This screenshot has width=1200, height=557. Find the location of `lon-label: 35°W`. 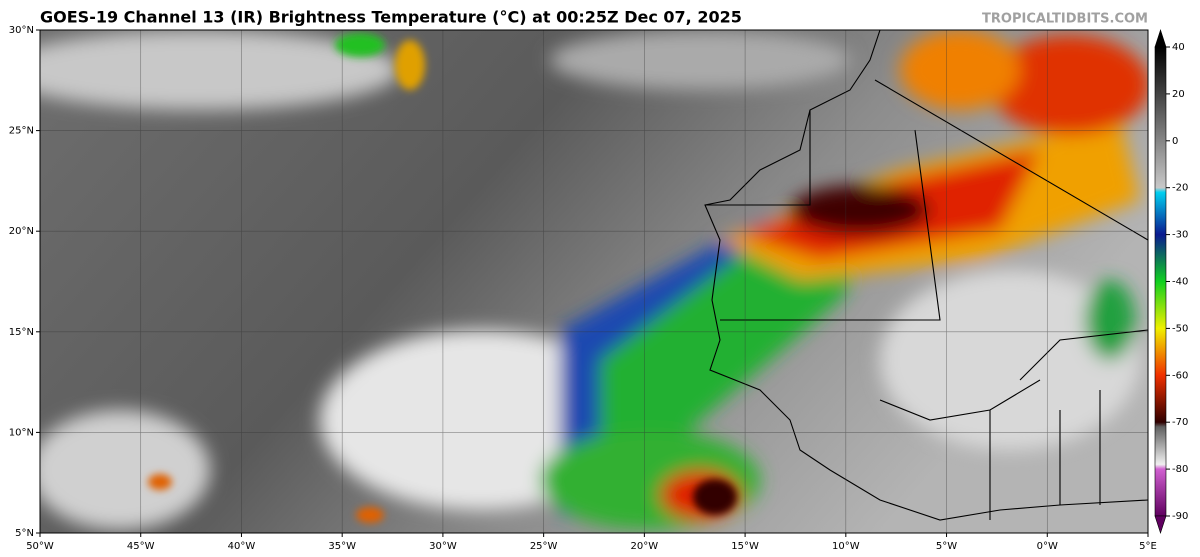

lon-label: 35°W is located at coordinates (342, 546).